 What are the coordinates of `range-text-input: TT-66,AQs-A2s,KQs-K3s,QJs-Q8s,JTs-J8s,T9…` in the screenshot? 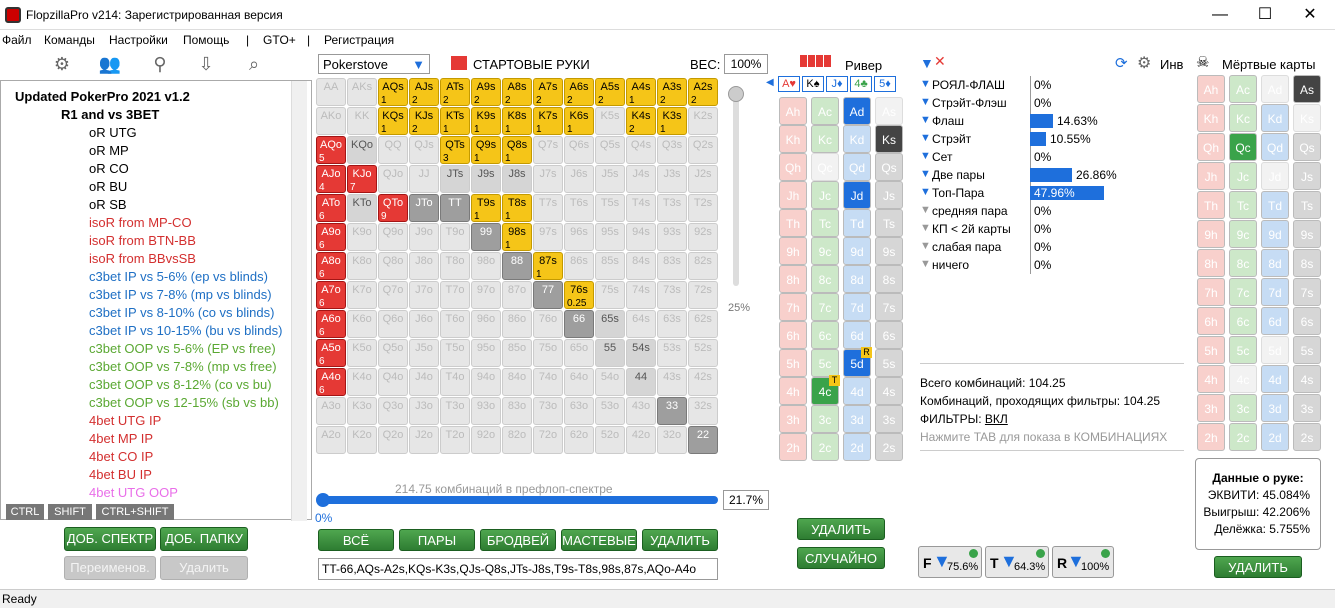 It's located at (518, 569).